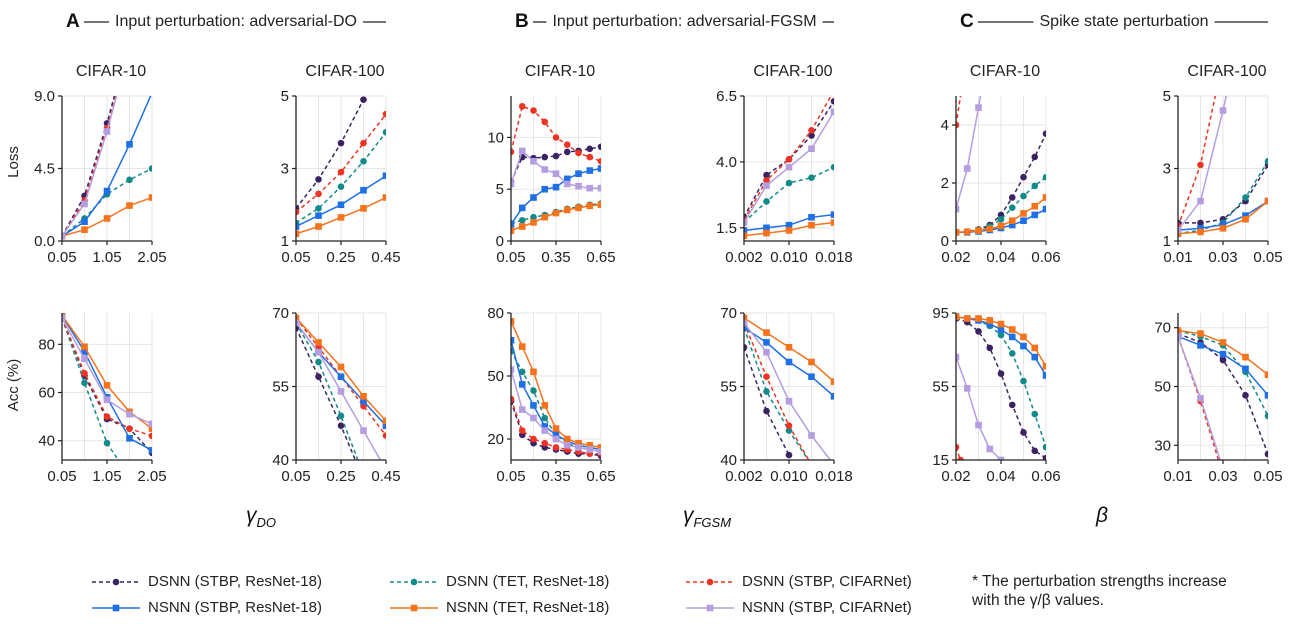  What do you see at coordinates (495, 439) in the screenshot?
I see `y-tick-label: 20` at bounding box center [495, 439].